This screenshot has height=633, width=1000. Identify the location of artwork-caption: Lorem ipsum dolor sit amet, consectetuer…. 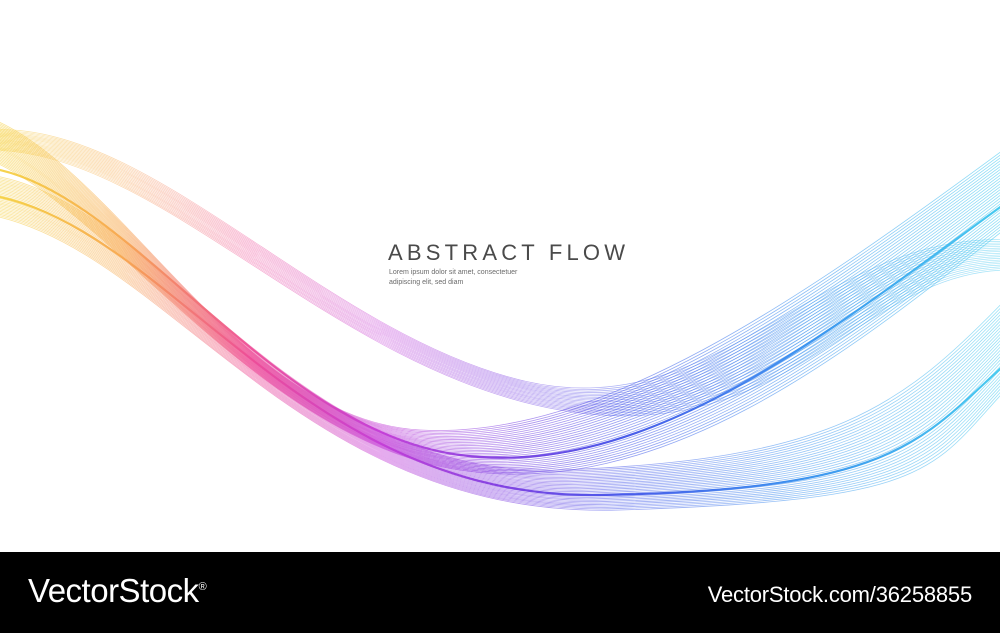
(464, 278).